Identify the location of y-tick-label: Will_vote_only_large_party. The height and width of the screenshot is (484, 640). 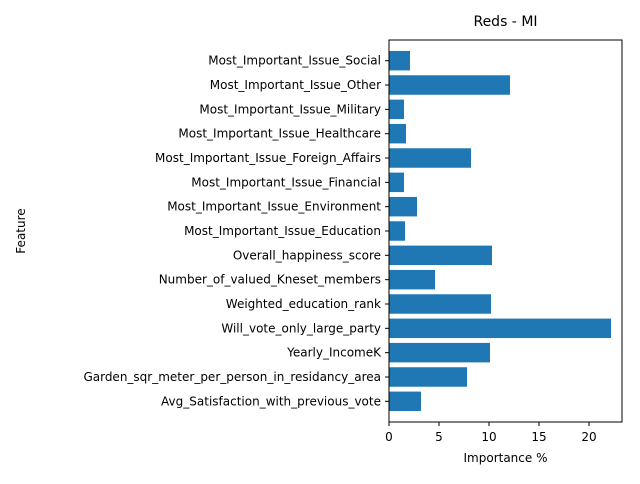
(301, 328).